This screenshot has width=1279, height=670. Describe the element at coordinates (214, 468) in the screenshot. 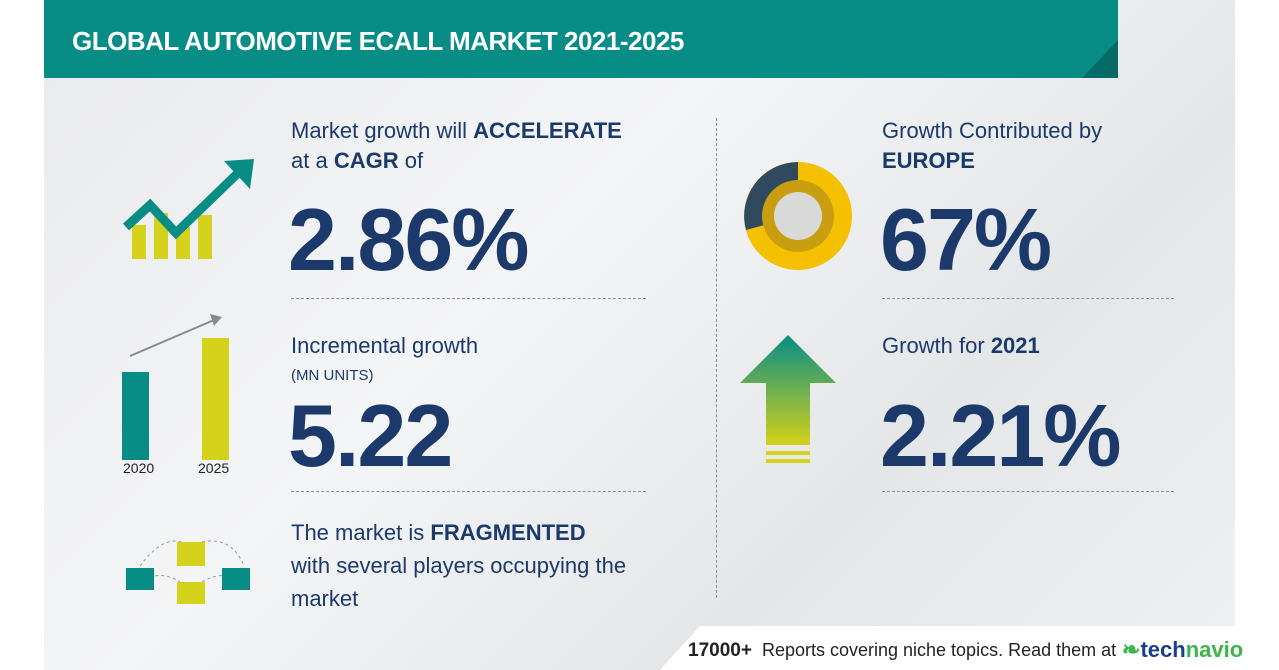

I see `year-label: 2025` at that location.